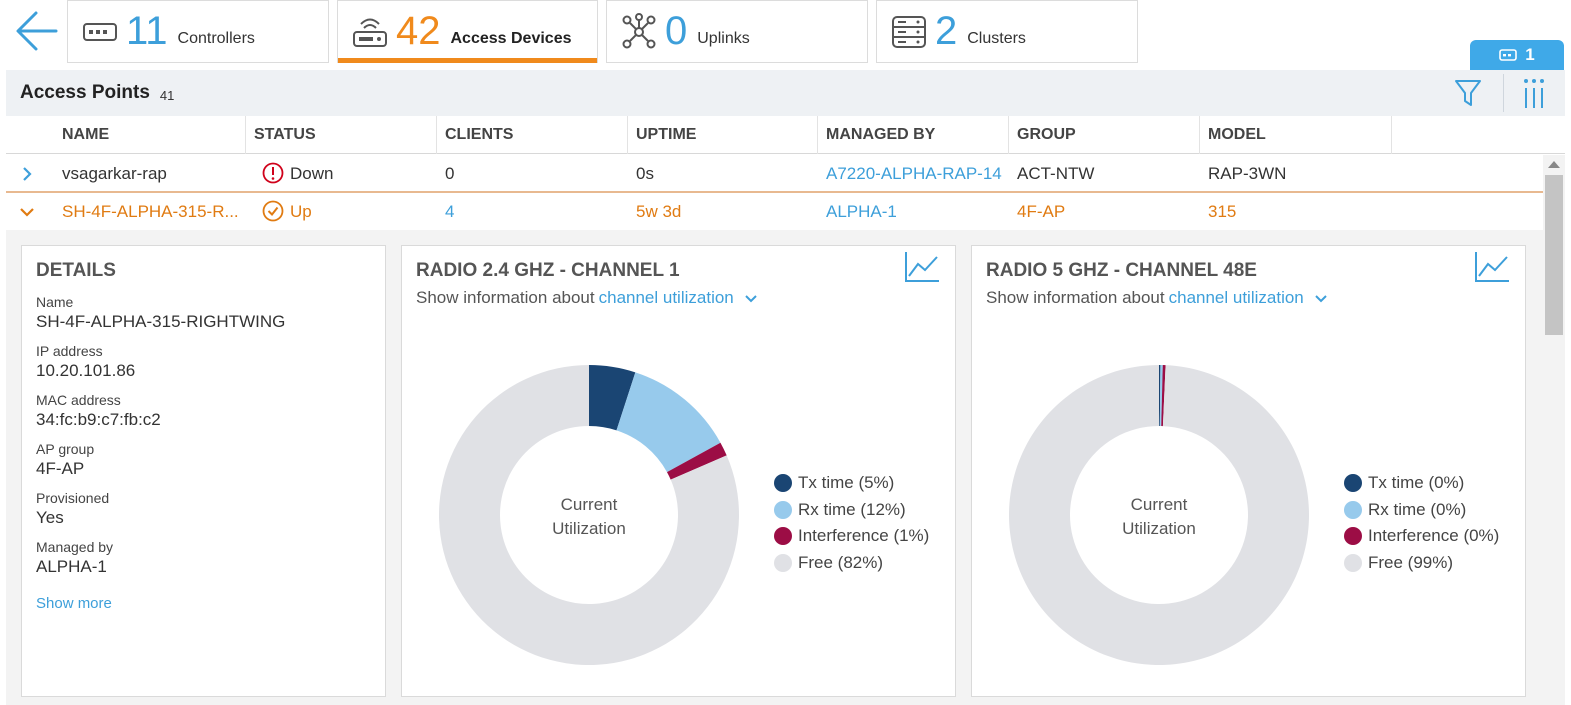 This screenshot has width=1571, height=705. I want to click on selected-device-badge: 1, so click(1517, 55).